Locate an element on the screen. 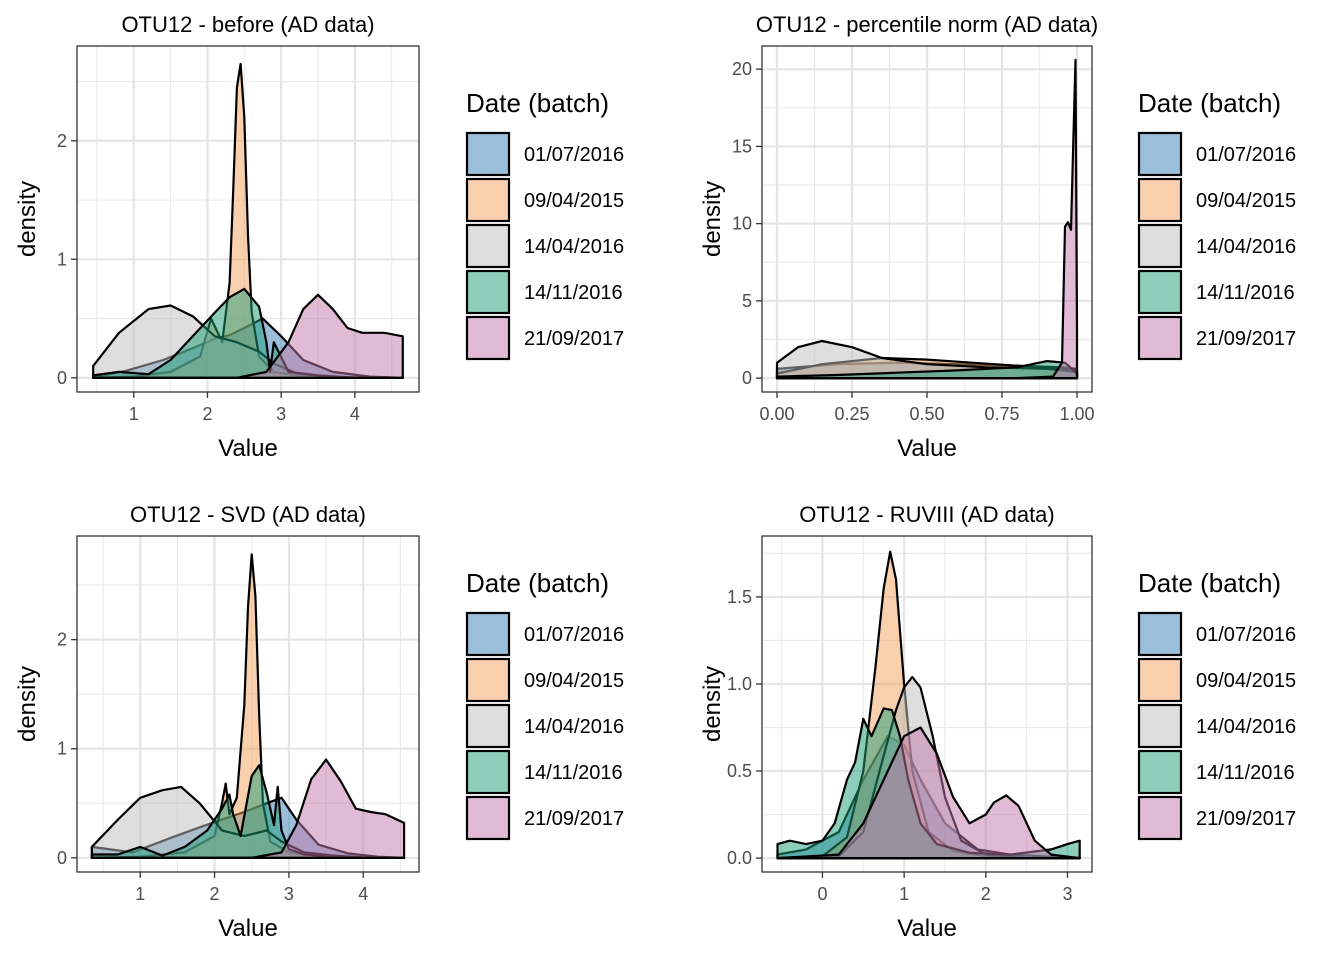 This screenshot has height=960, width=1344. legend-label: 01/07/2016 is located at coordinates (1246, 155).